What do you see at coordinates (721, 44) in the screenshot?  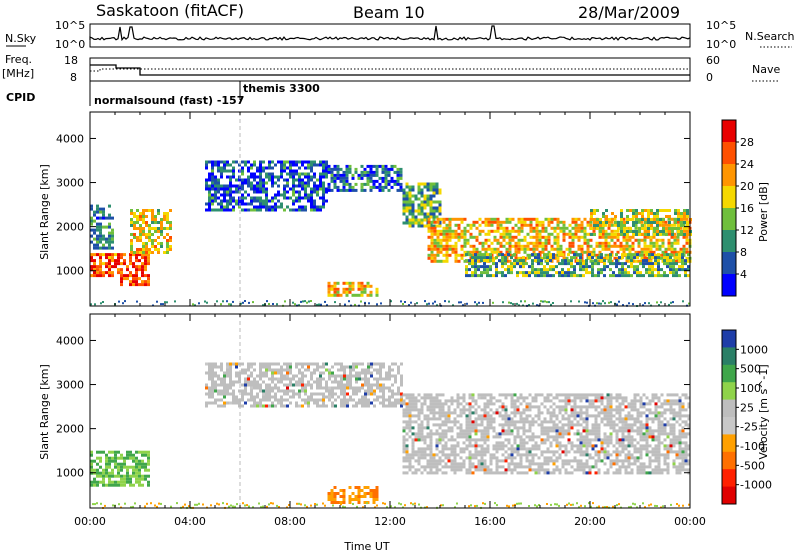 I see `noise-right-tick-bottom: 10^0` at bounding box center [721, 44].